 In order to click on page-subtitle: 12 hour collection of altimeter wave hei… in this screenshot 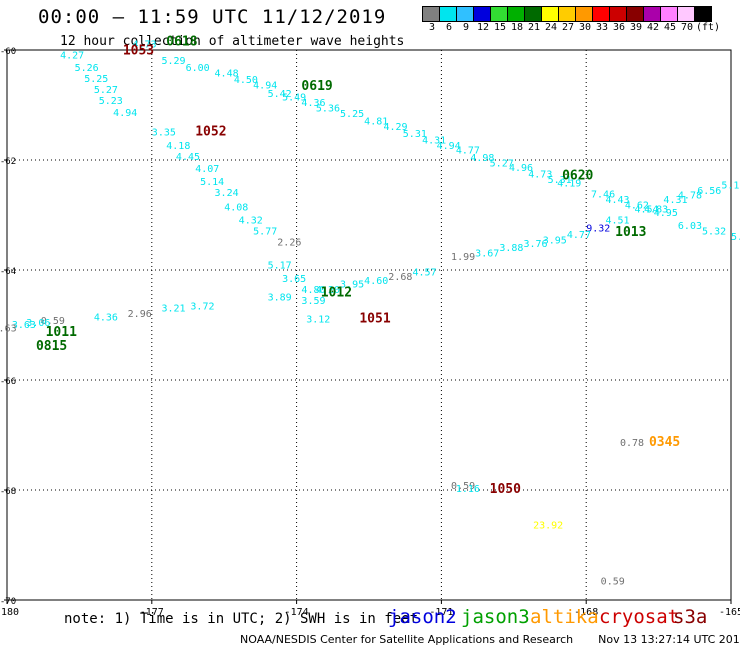, I will do `click(232, 41)`.